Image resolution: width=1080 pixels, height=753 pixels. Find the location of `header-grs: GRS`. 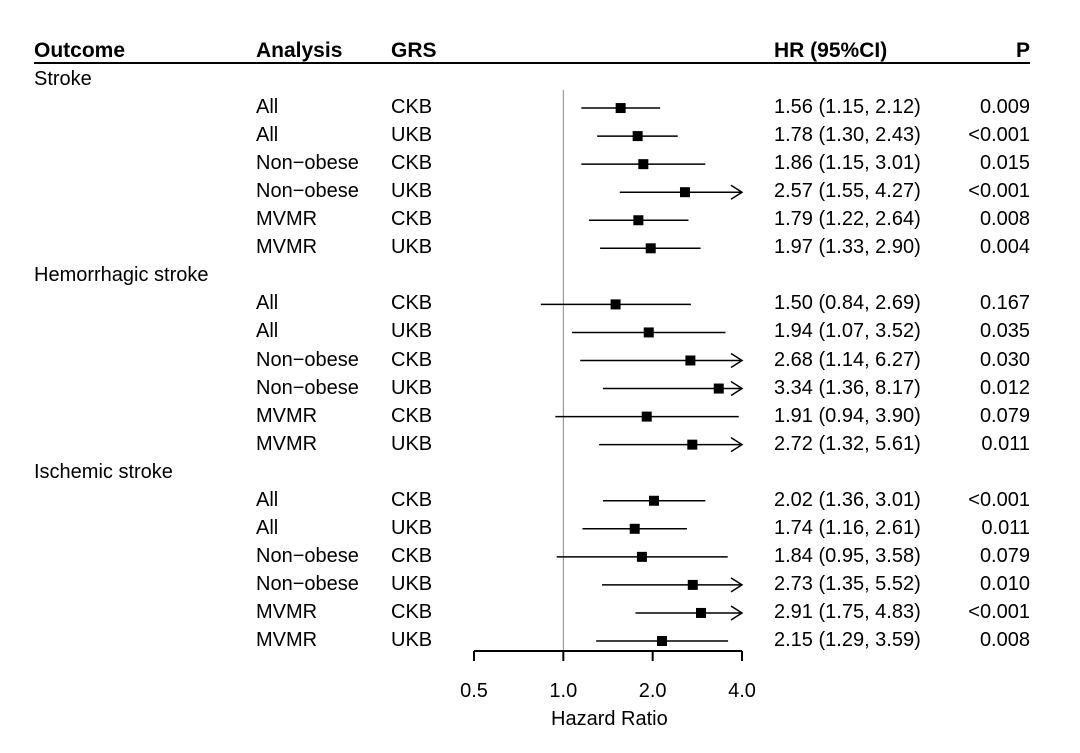

header-grs: GRS is located at coordinates (414, 50).